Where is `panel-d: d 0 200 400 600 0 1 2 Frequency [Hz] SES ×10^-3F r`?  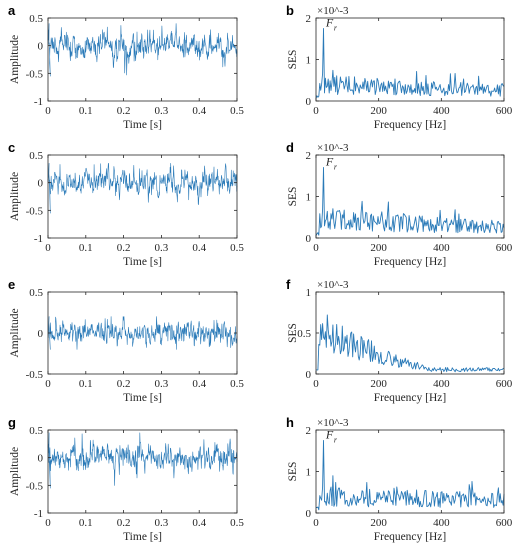
panel-d: d 0 200 400 600 0 1 2 Frequency [Hz] SES ×10^-3F r is located at coordinates (399, 204).